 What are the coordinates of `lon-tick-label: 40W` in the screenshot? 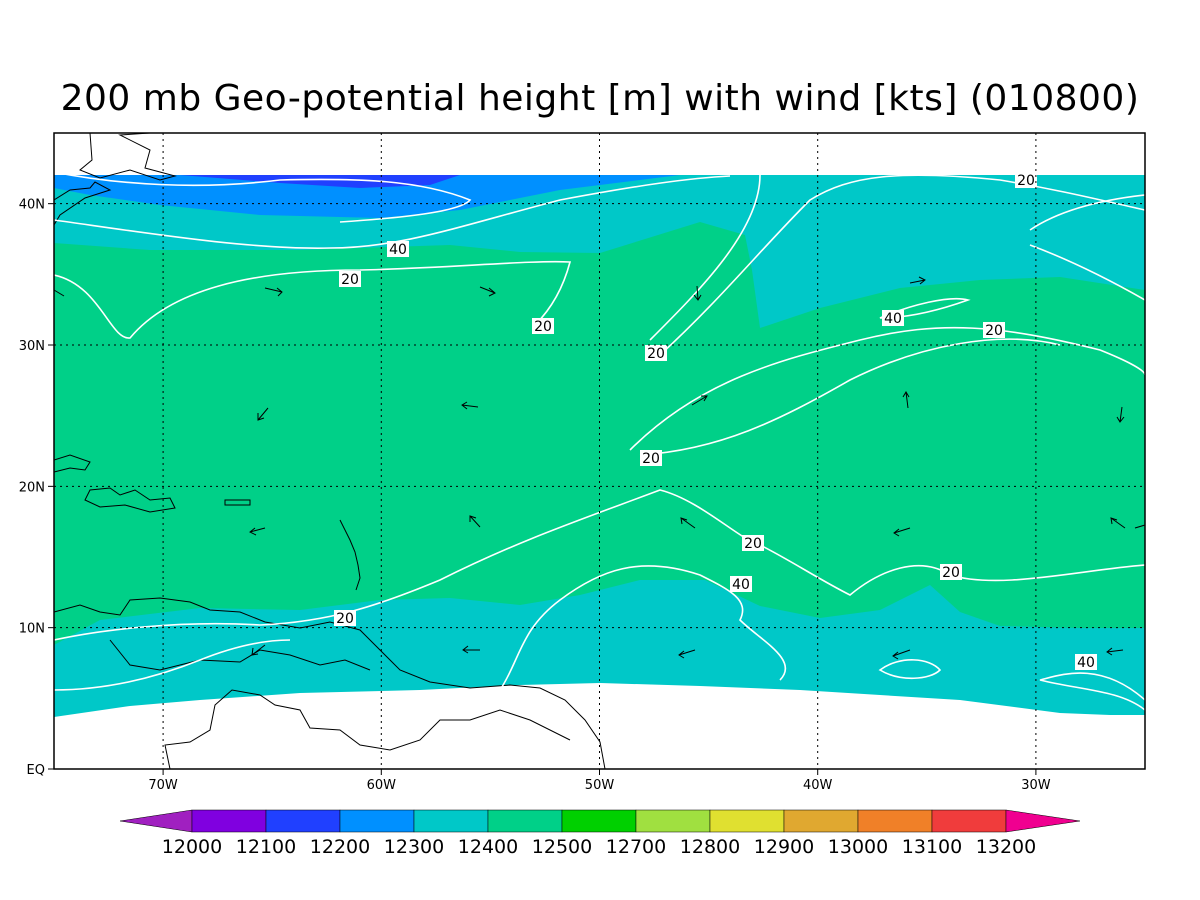 It's located at (818, 785).